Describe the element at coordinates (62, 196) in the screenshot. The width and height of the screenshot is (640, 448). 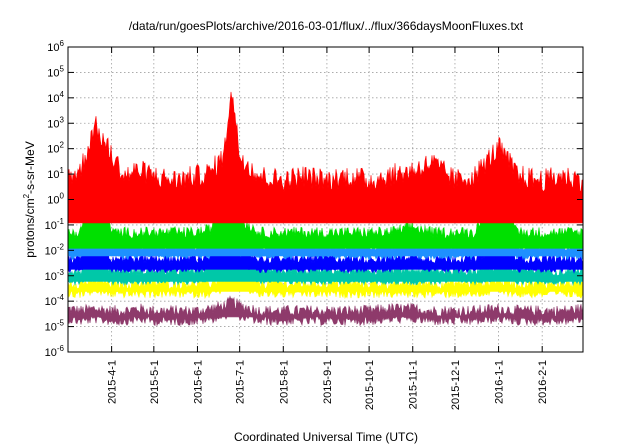
I see `y-tick-exponent: 0` at that location.